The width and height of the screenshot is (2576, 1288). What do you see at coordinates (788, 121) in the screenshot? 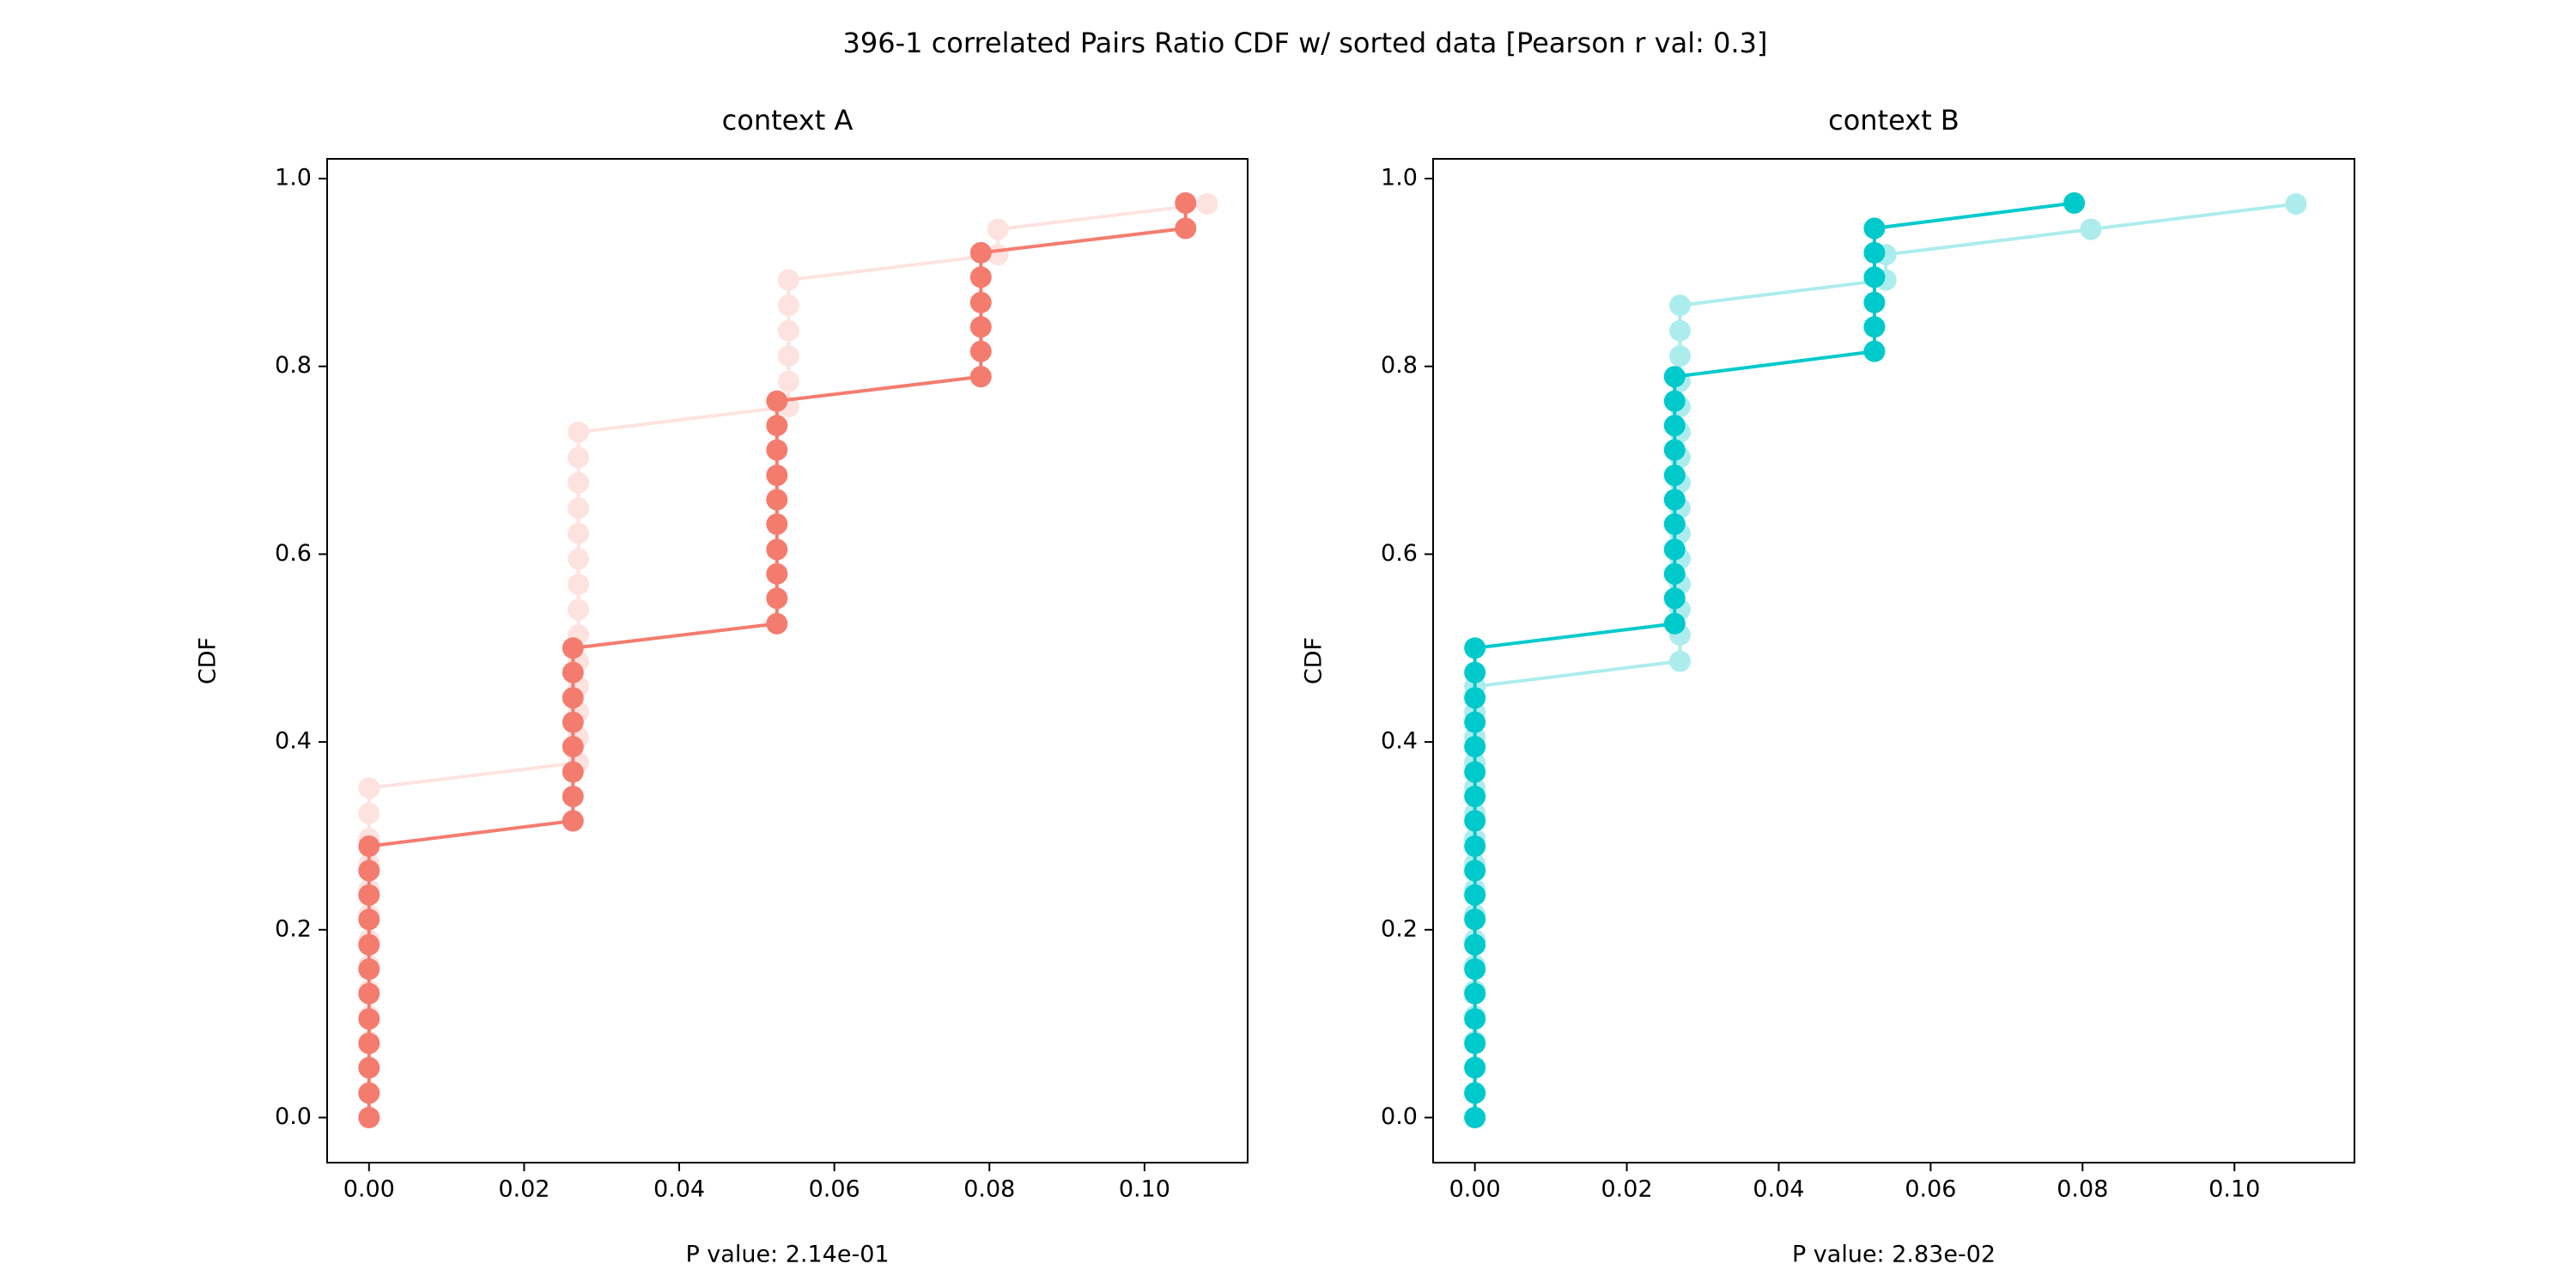
I see `subplot-title: context A` at bounding box center [788, 121].